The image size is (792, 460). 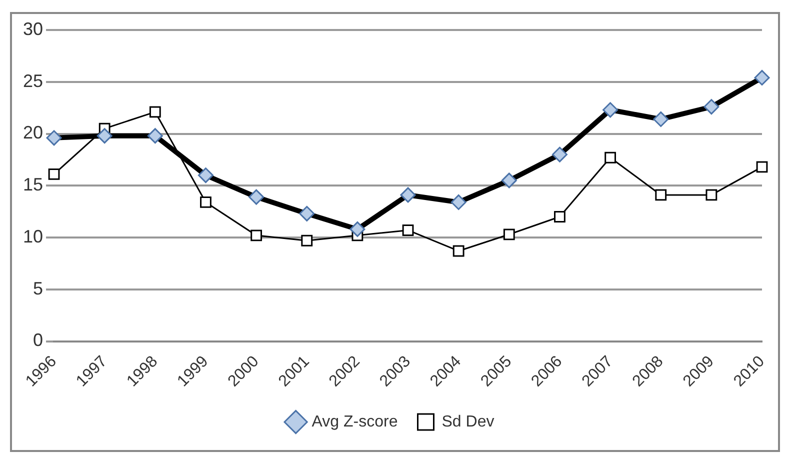 I want to click on y-tick-label: 5, so click(x=38, y=288).